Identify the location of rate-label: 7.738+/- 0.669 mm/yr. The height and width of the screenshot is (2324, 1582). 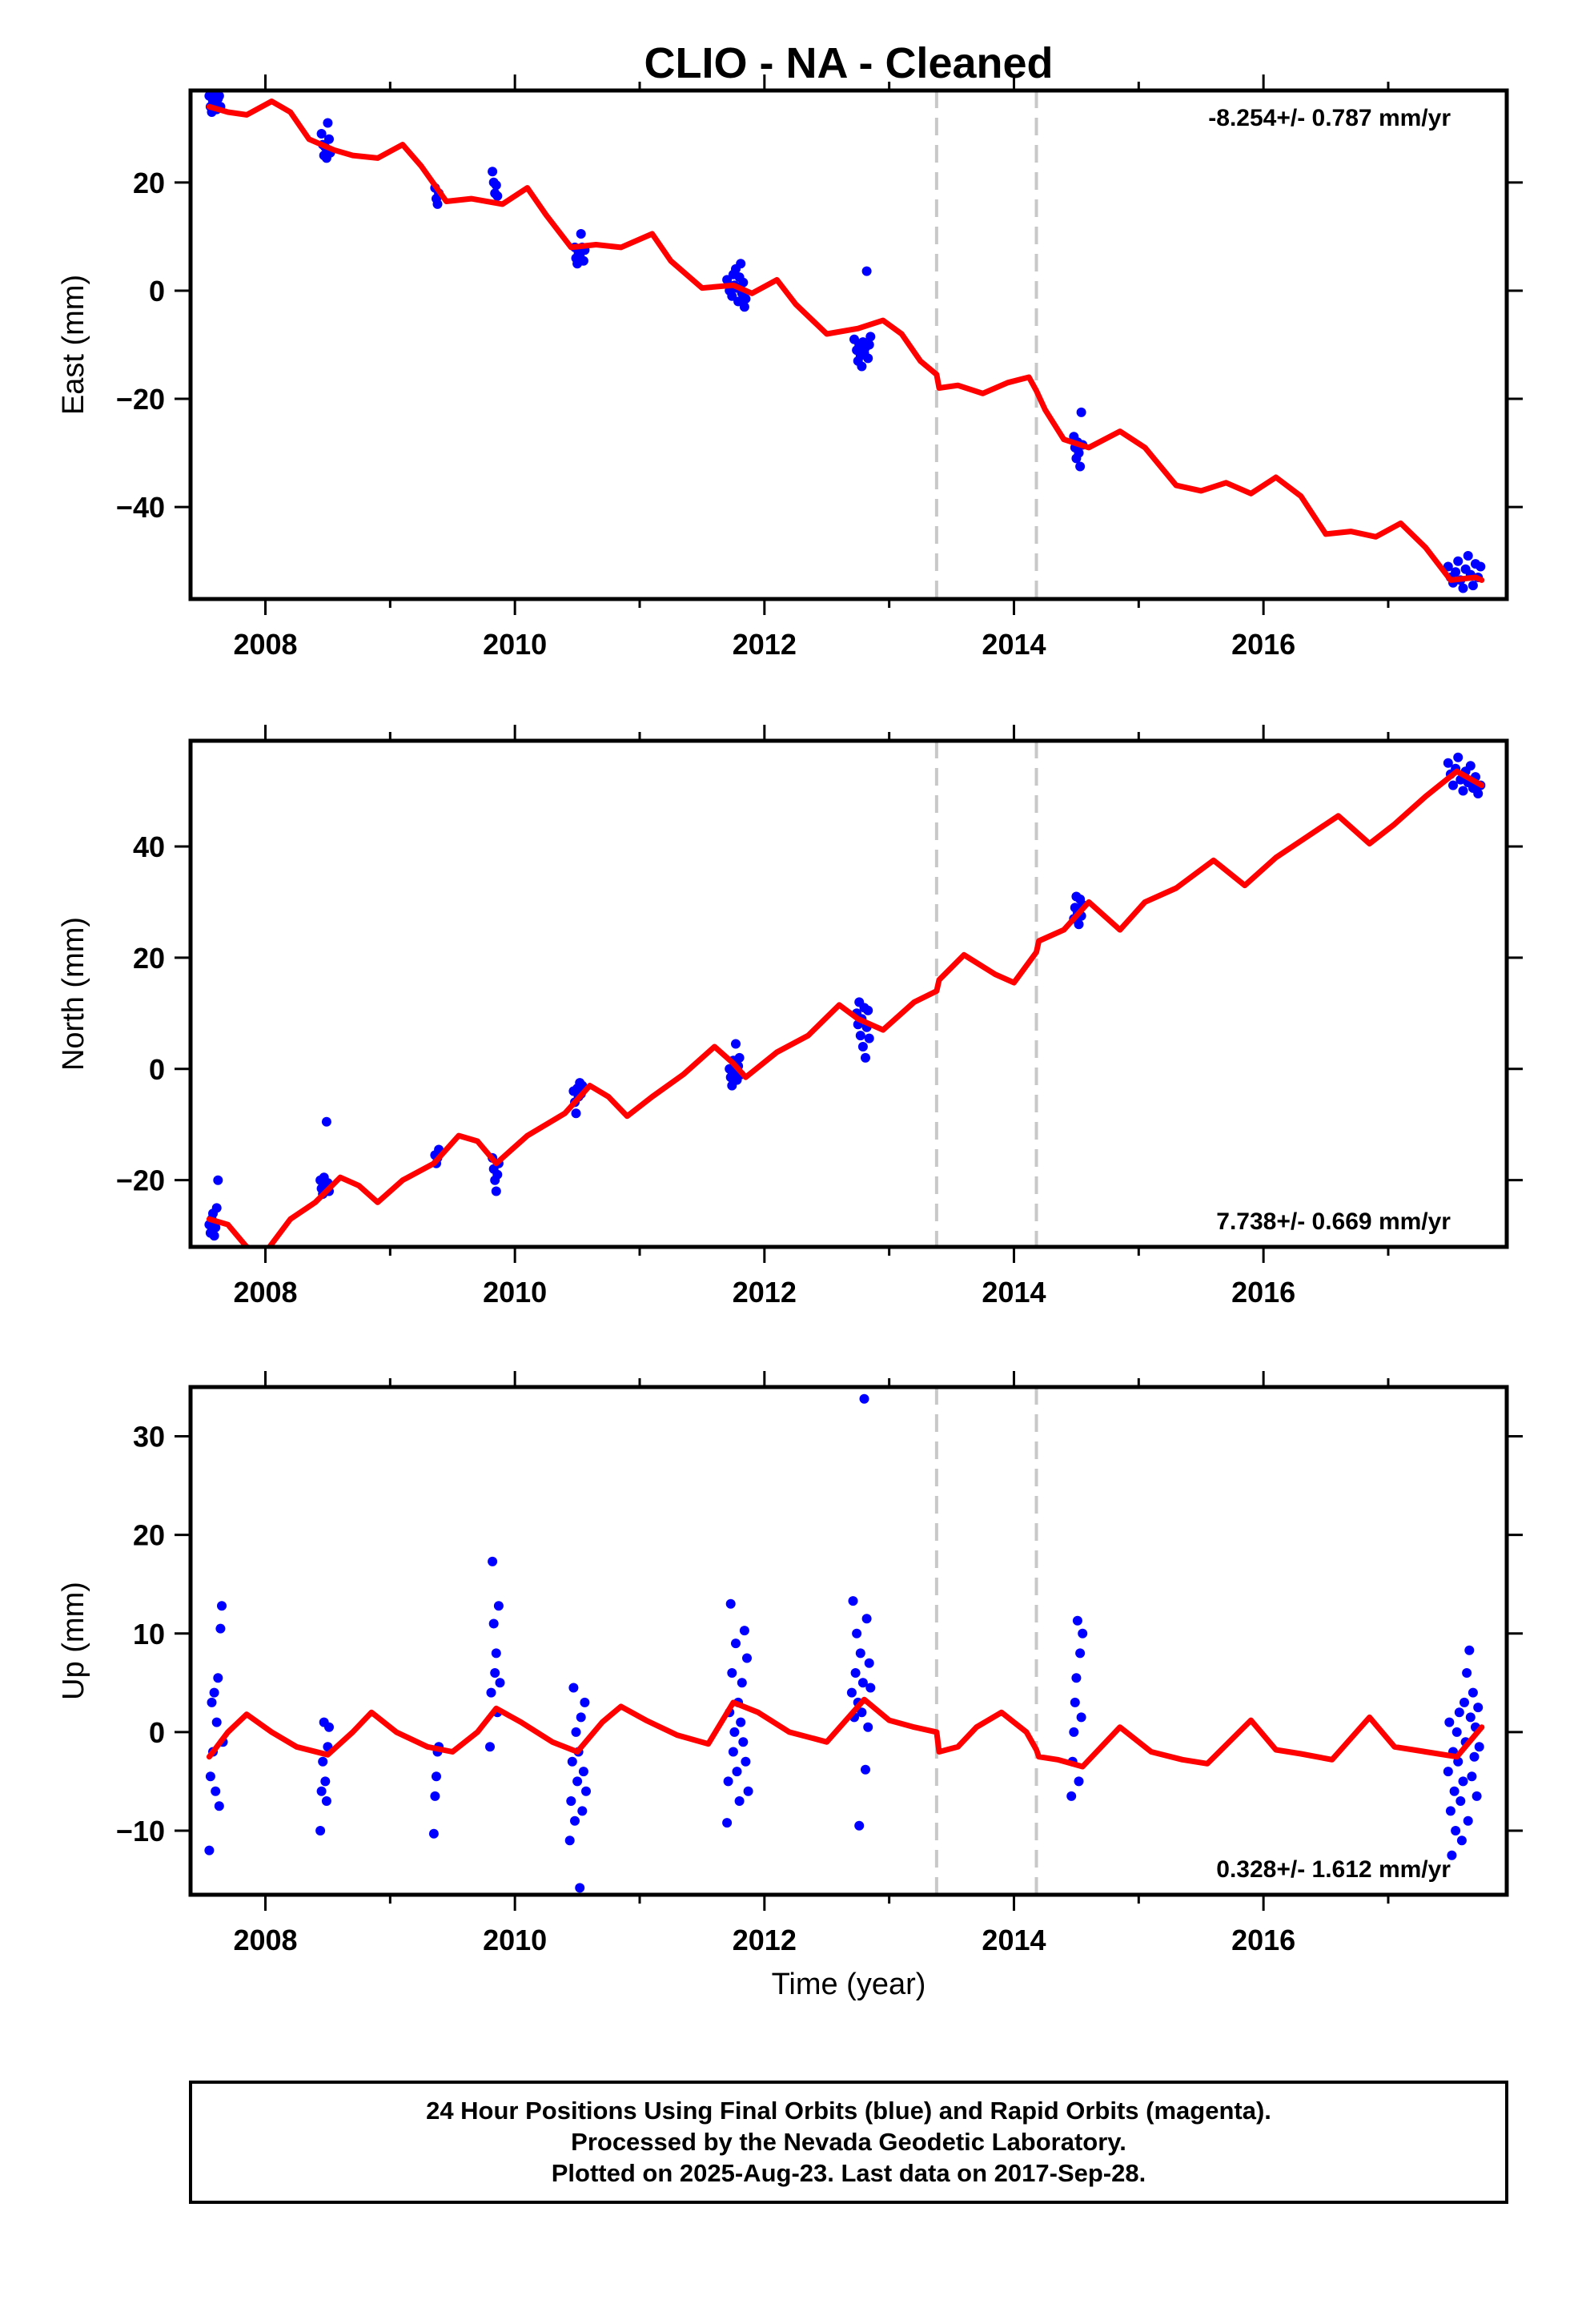
(1333, 1221).